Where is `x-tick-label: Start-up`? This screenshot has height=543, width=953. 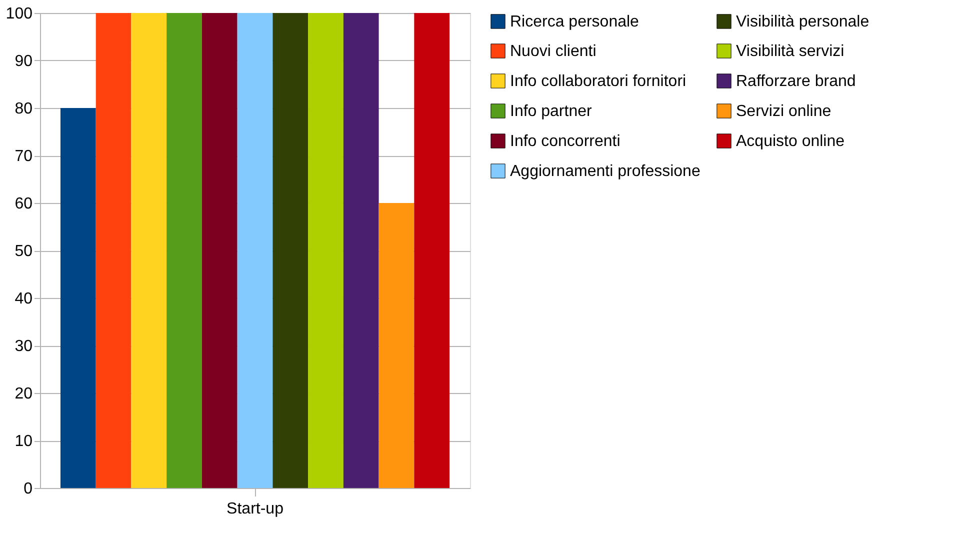 x-tick-label: Start-up is located at coordinates (255, 509).